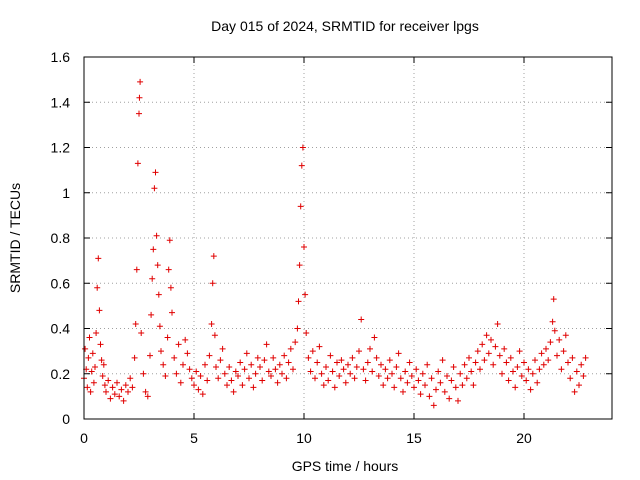 The image size is (640, 480). What do you see at coordinates (66, 193) in the screenshot?
I see `y-tick-label: 1` at bounding box center [66, 193].